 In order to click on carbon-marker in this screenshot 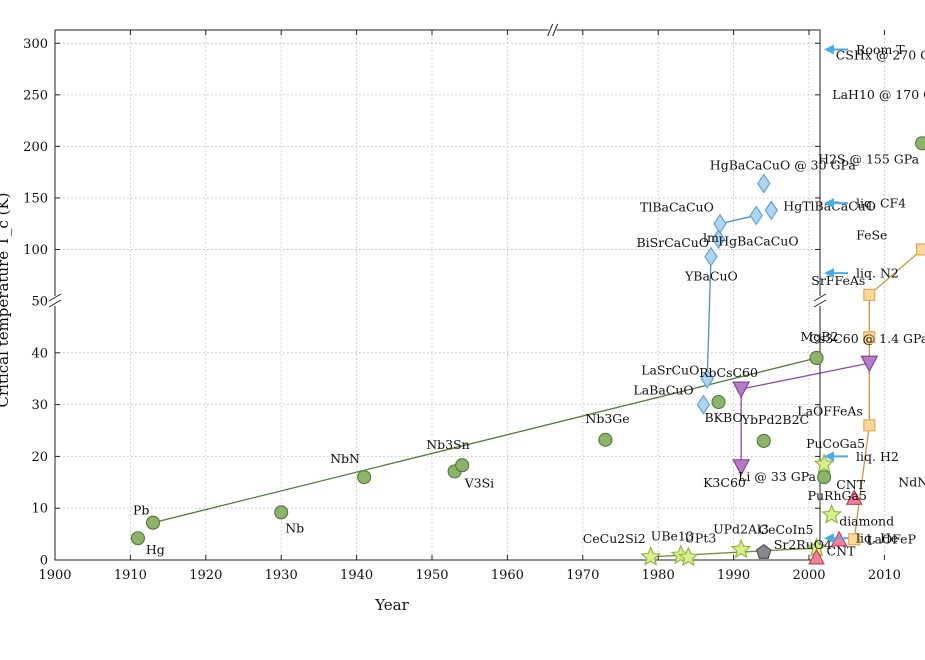, I will do `click(816, 556)`.